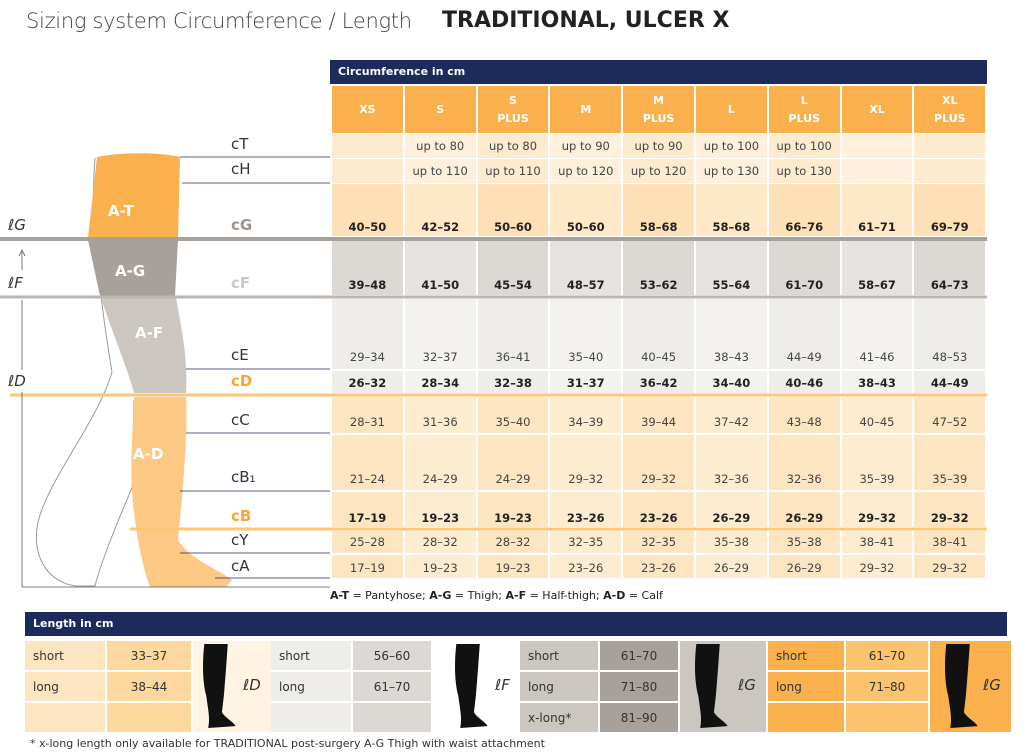  I want to click on row-label: cF, so click(241, 283).